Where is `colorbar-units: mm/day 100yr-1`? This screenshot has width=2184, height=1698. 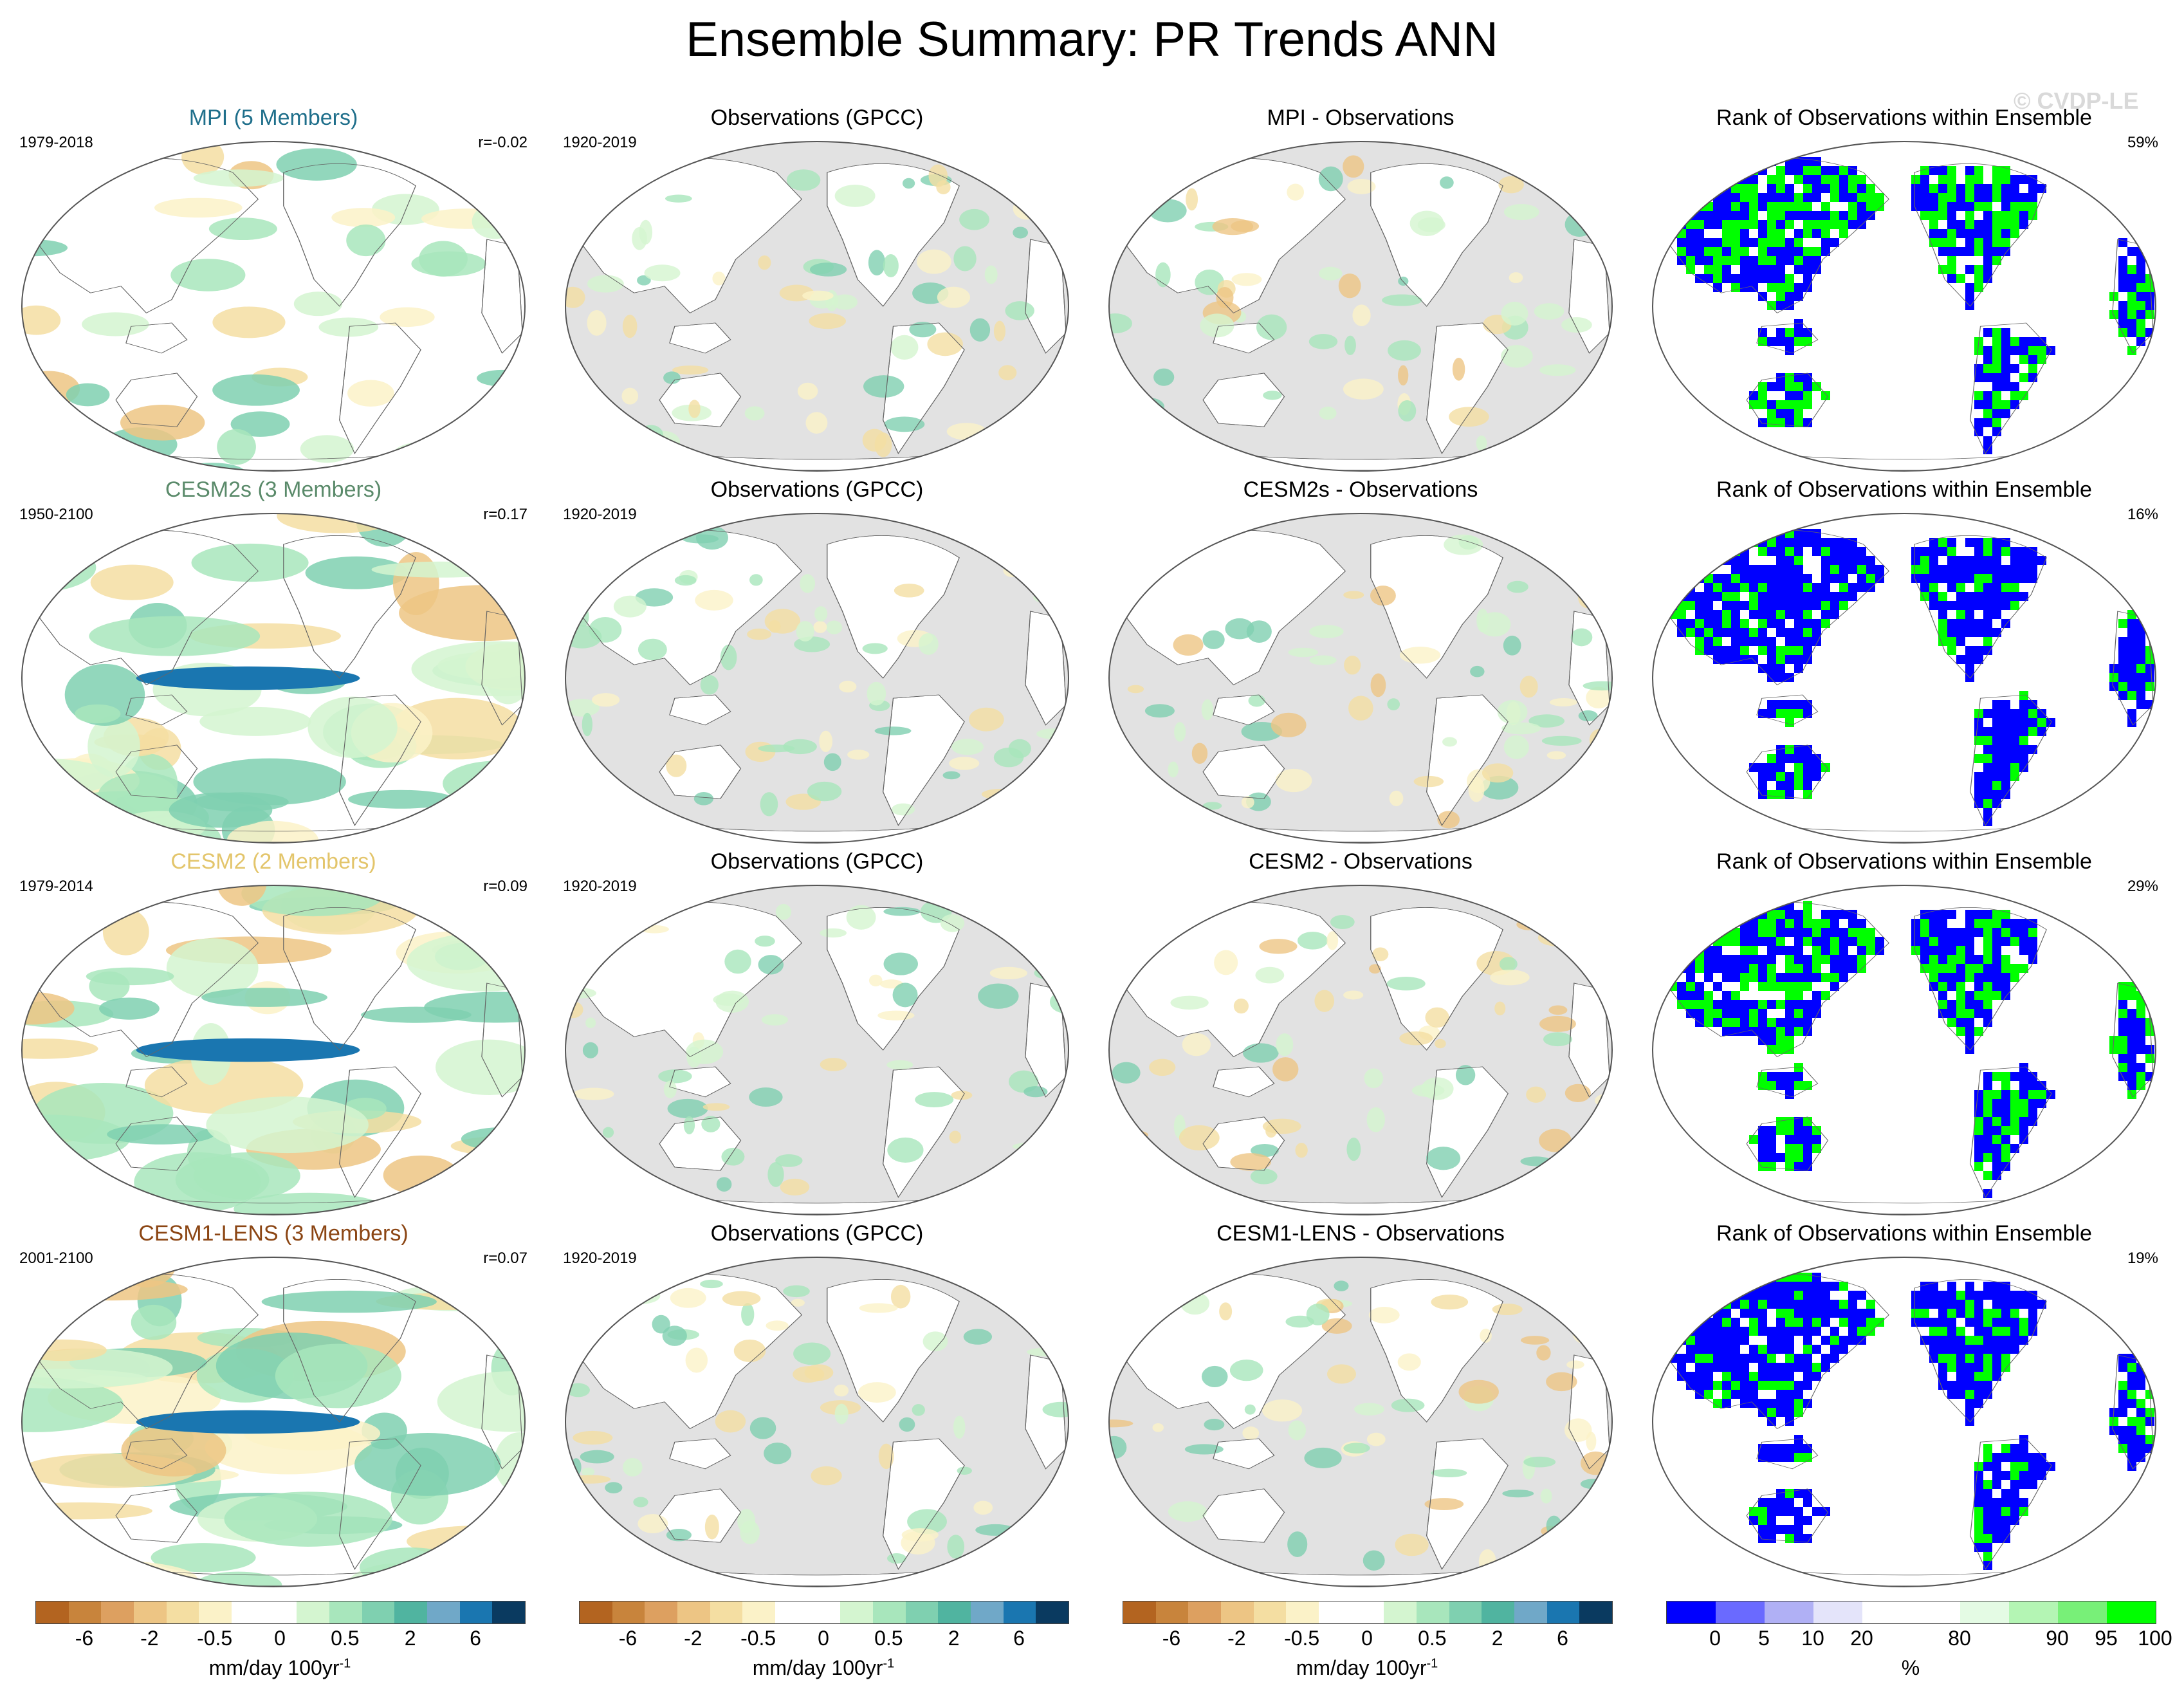
colorbar-units: mm/day 100yr-1 is located at coordinates (1367, 1668).